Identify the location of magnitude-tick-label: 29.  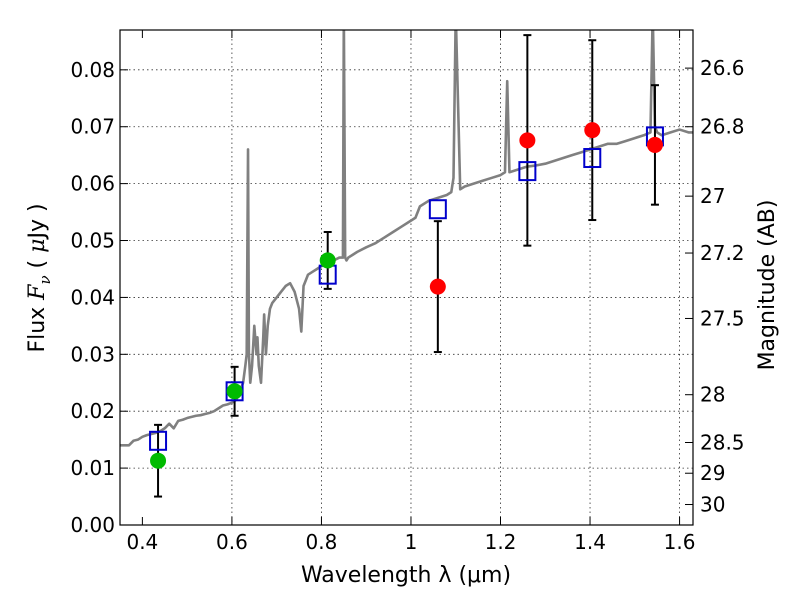
(712, 473).